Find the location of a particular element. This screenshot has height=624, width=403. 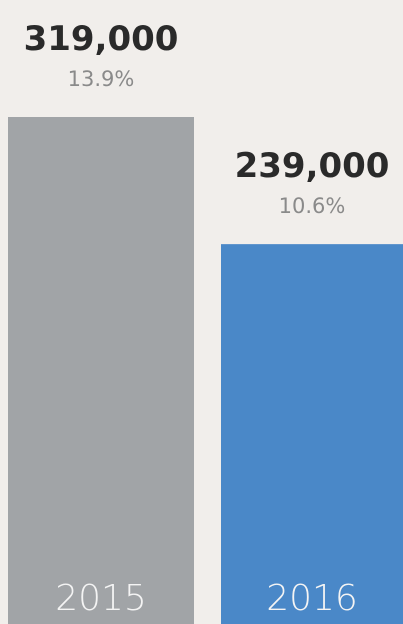

value-label: 319,000 is located at coordinates (101, 39).